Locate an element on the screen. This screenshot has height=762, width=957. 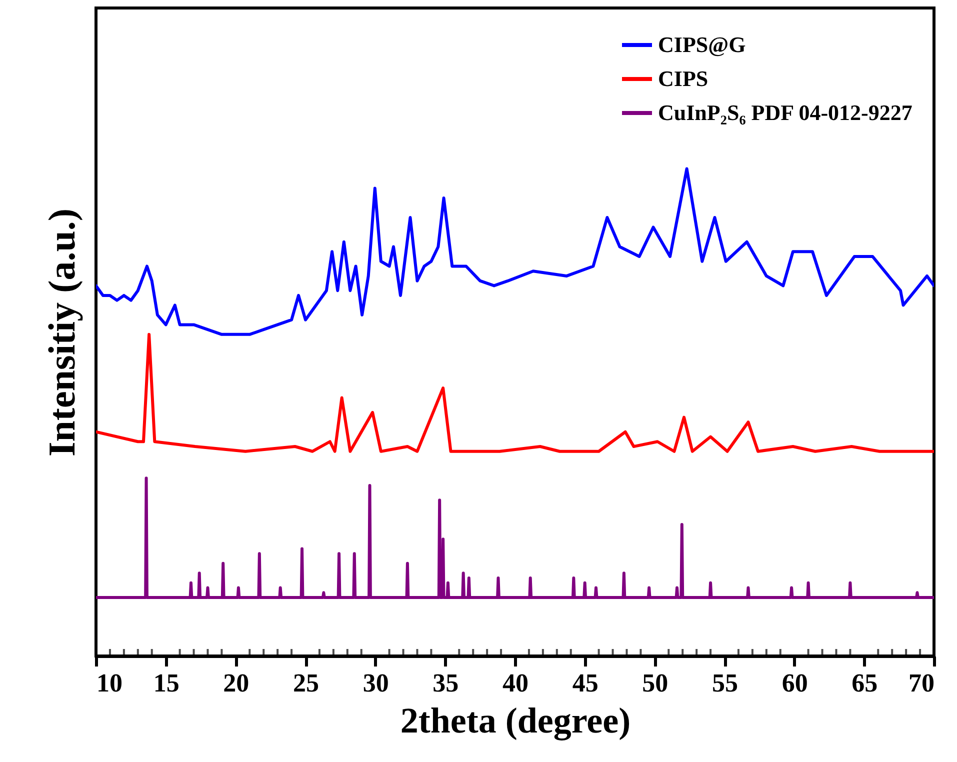
x-tick-label: 45 is located at coordinates (585, 683).